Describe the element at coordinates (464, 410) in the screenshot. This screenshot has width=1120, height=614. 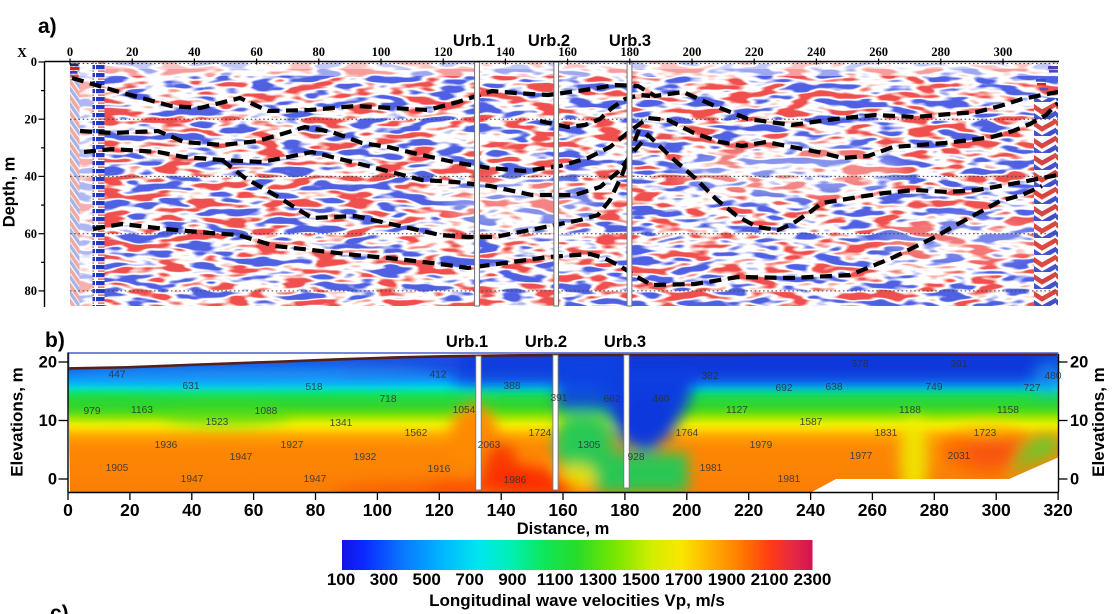
I see `svg-text: 1054` at that location.